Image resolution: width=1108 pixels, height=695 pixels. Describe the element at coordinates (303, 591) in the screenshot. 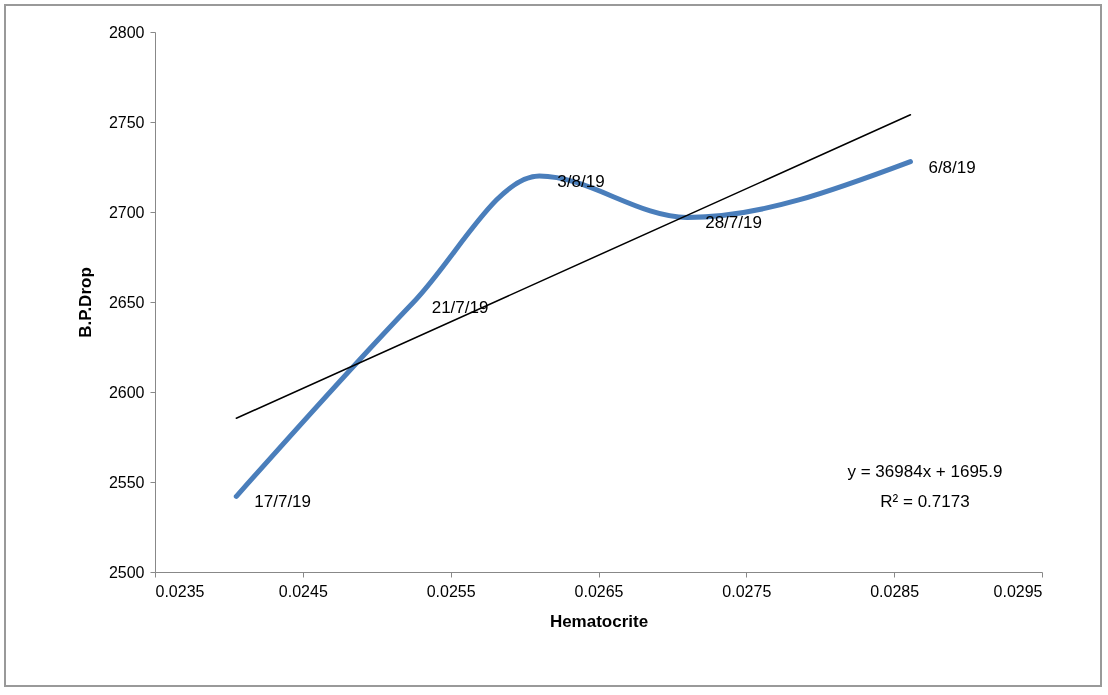

I see `x-tick-label: 0.0245` at that location.